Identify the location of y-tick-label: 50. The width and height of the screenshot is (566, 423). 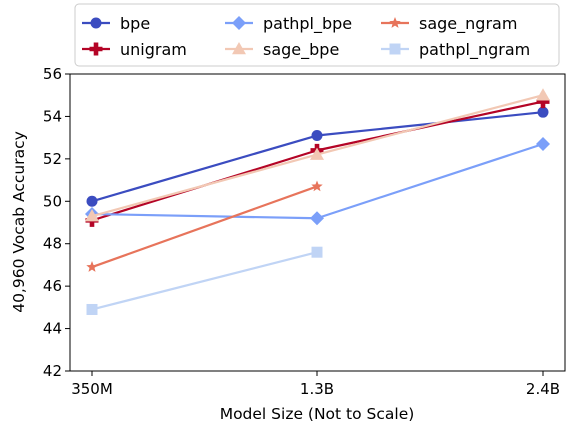
(52, 201).